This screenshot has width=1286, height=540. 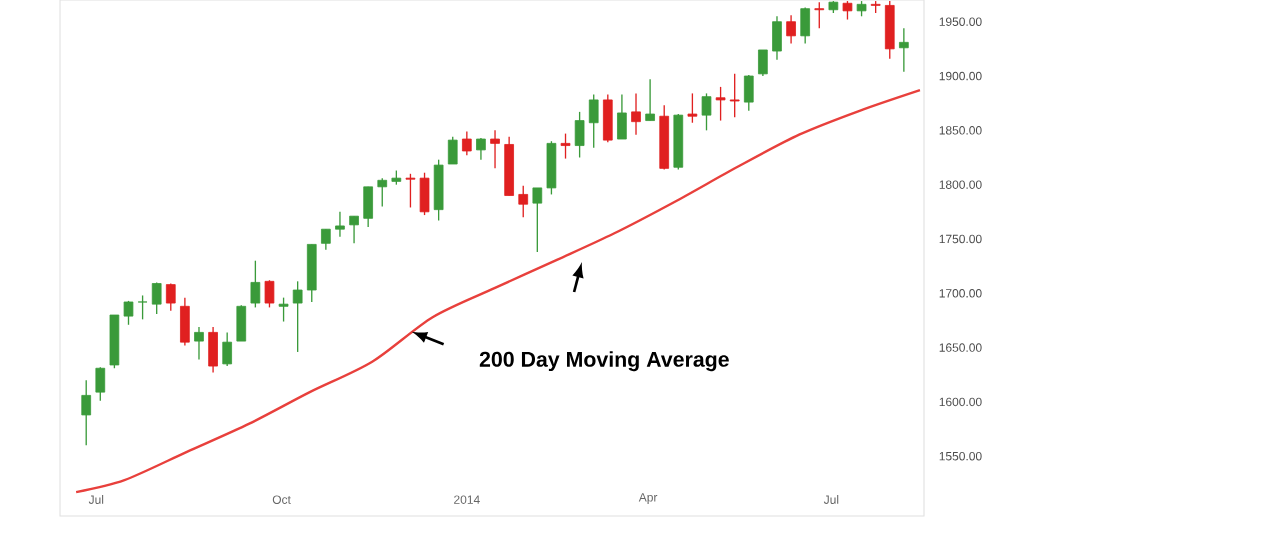 I want to click on annotation: 200 Day Moving Average, so click(x=604, y=361).